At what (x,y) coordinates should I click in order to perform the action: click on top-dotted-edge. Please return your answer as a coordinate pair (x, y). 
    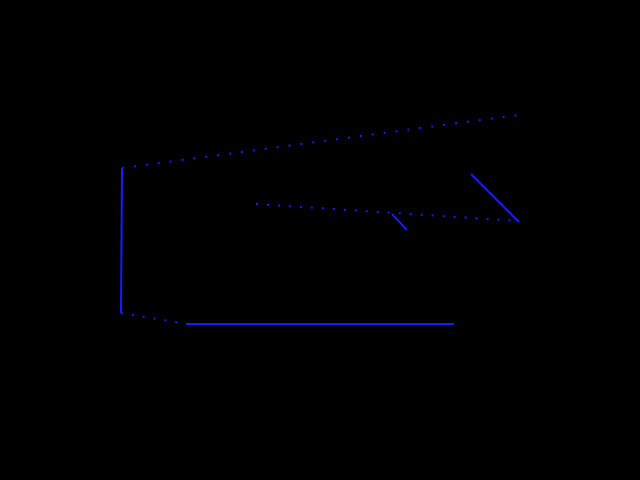
    Looking at the image, I should click on (320, 141).